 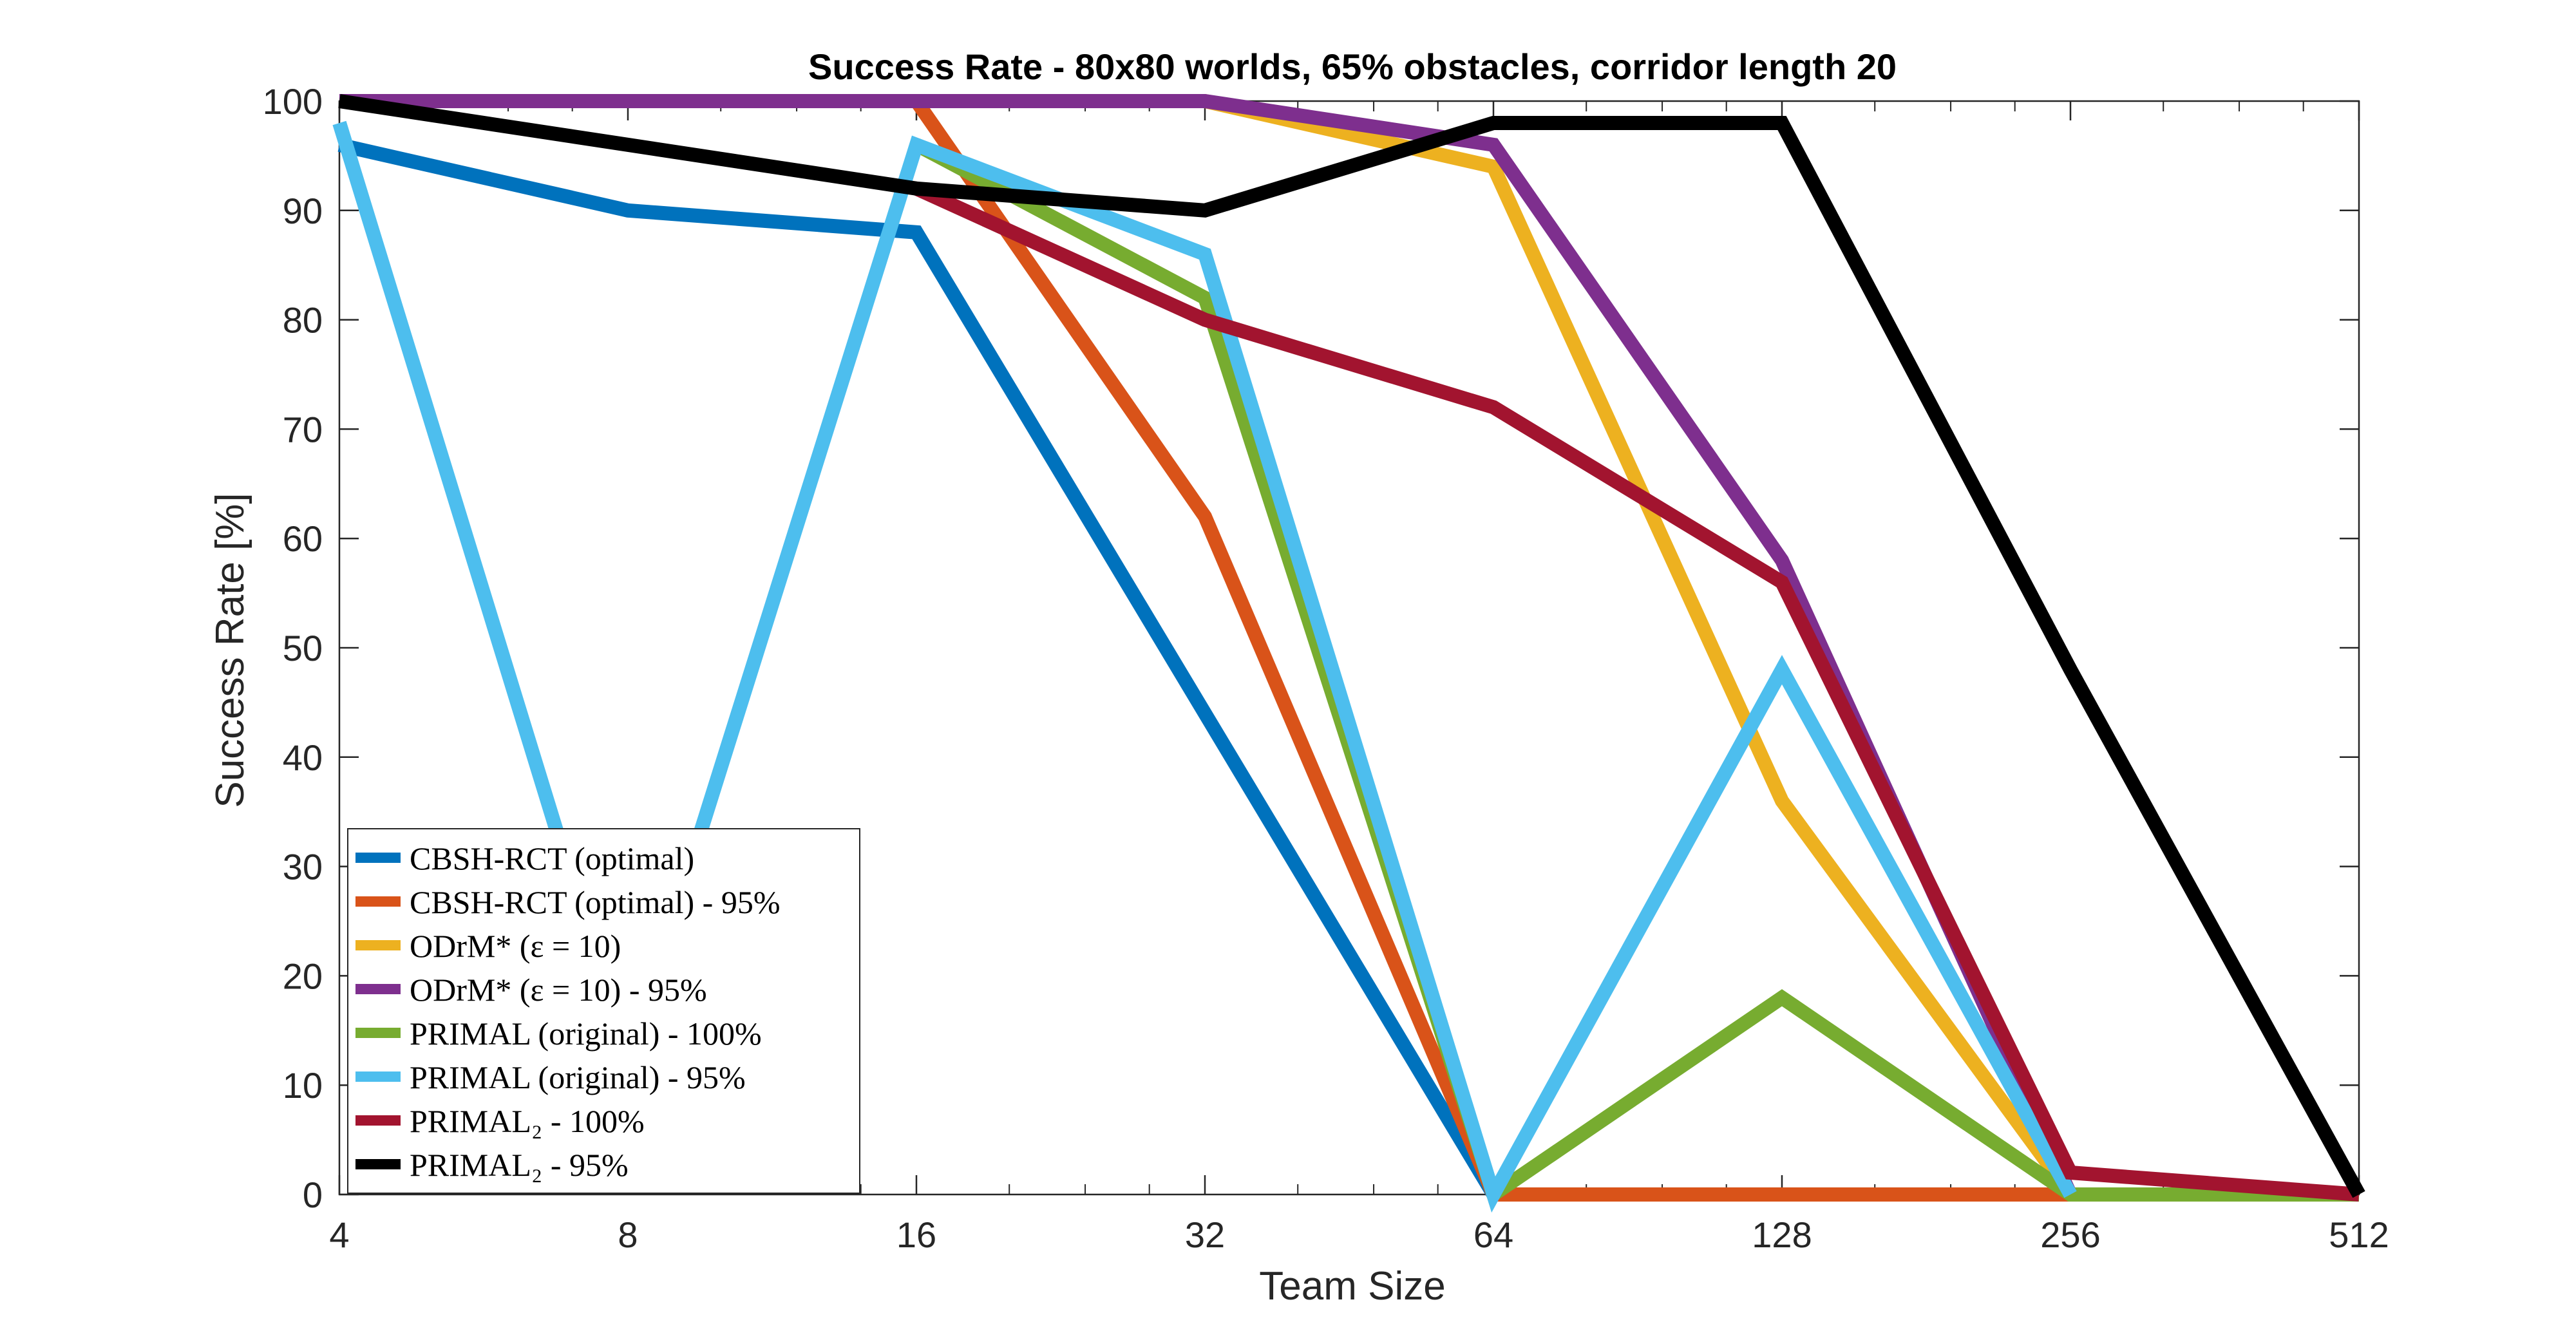 What do you see at coordinates (230, 650) in the screenshot?
I see `y-axis-label: Success Rate [%]` at bounding box center [230, 650].